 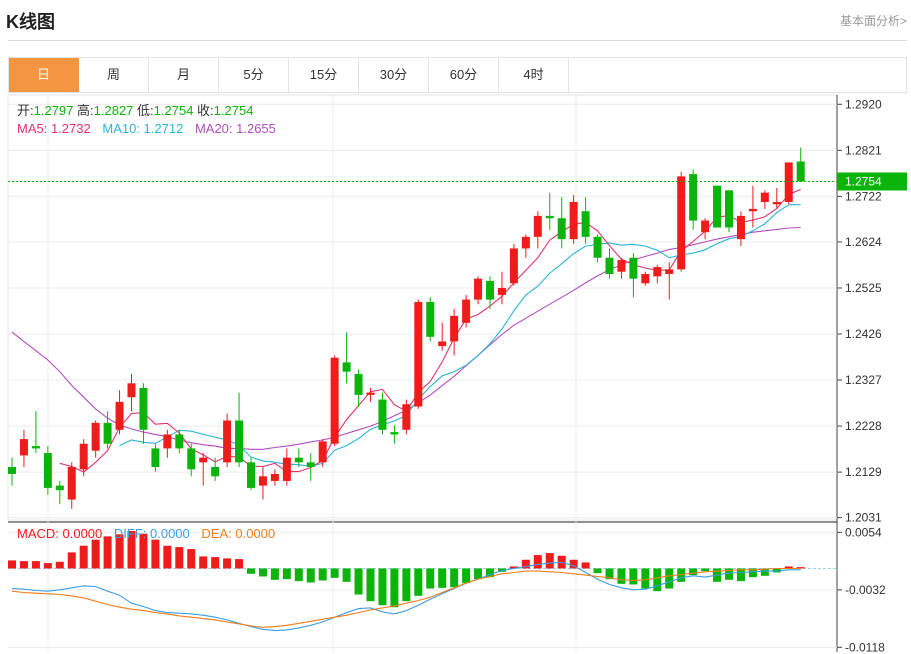 What do you see at coordinates (114, 75) in the screenshot?
I see `tab-week: 周` at bounding box center [114, 75].